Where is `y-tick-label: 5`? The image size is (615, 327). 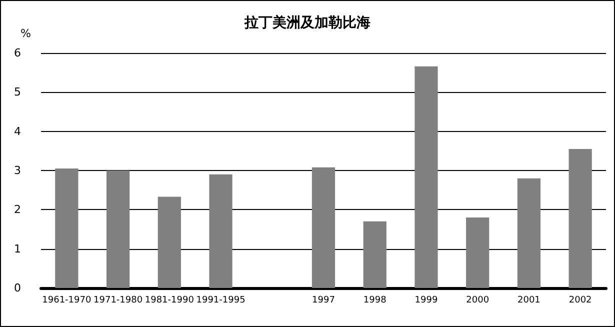
y-tick-label: 5 is located at coordinates (17, 92).